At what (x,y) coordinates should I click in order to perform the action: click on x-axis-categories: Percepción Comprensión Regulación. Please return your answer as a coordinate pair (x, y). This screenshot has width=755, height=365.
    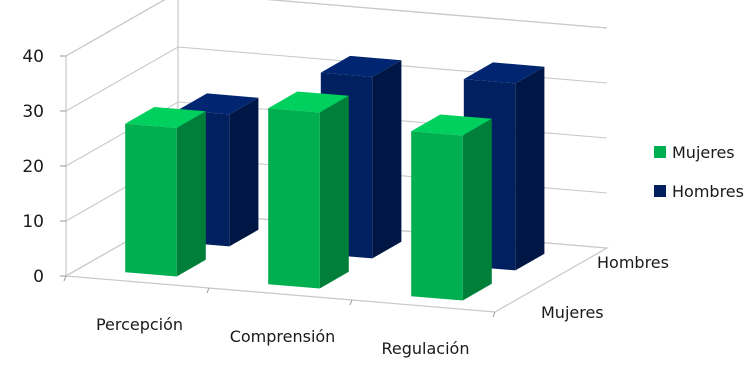
    Looking at the image, I should click on (283, 336).